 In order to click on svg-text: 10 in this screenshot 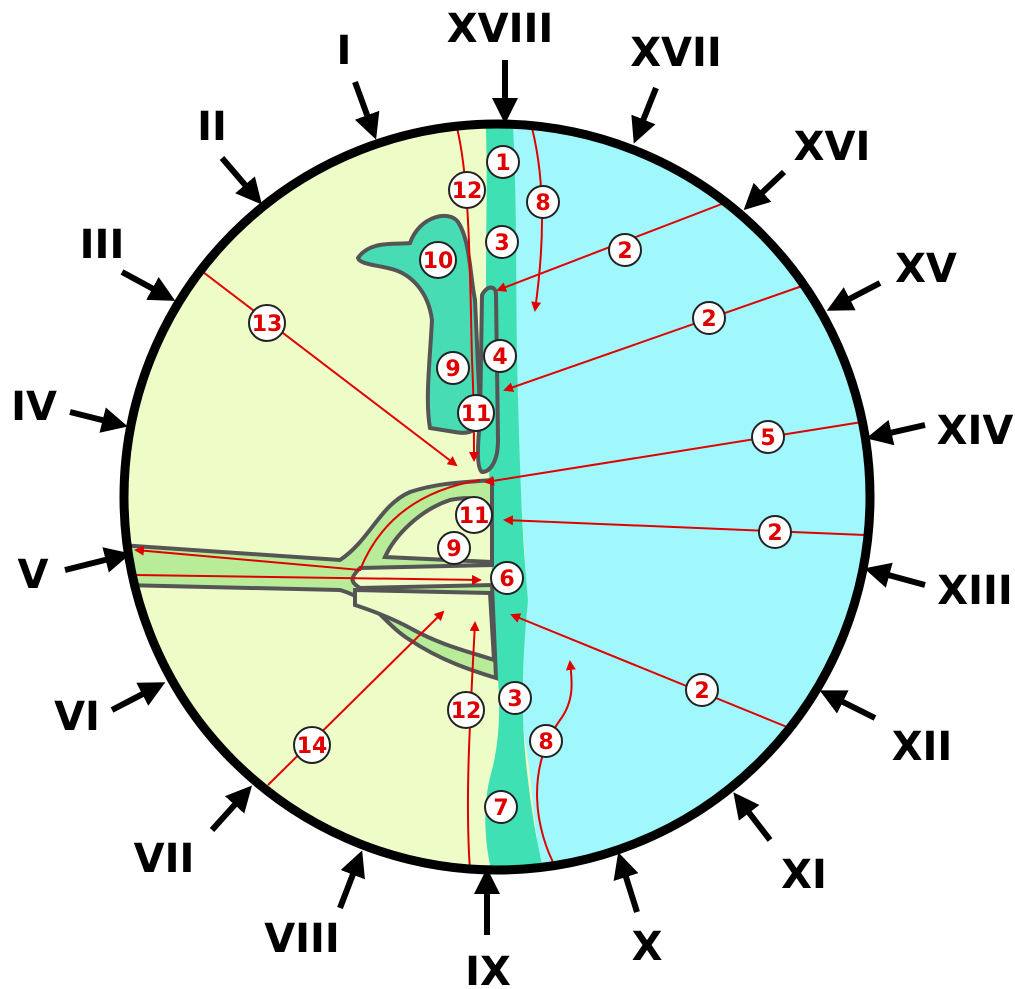, I will do `click(438, 261)`.